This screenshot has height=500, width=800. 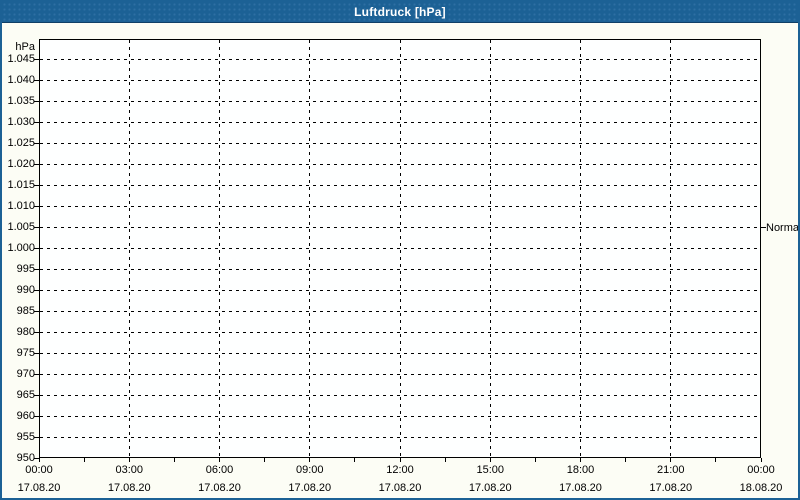 What do you see at coordinates (25, 394) in the screenshot?
I see `y-tick-label: 965` at bounding box center [25, 394].